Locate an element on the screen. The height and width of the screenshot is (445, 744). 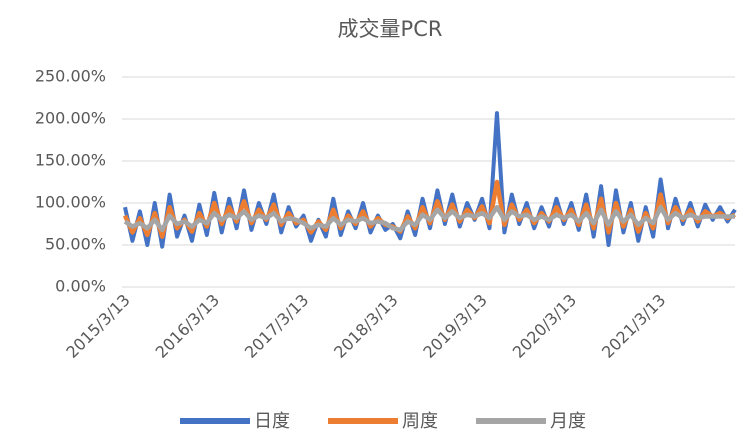
legend-label: 月度 is located at coordinates (568, 421).